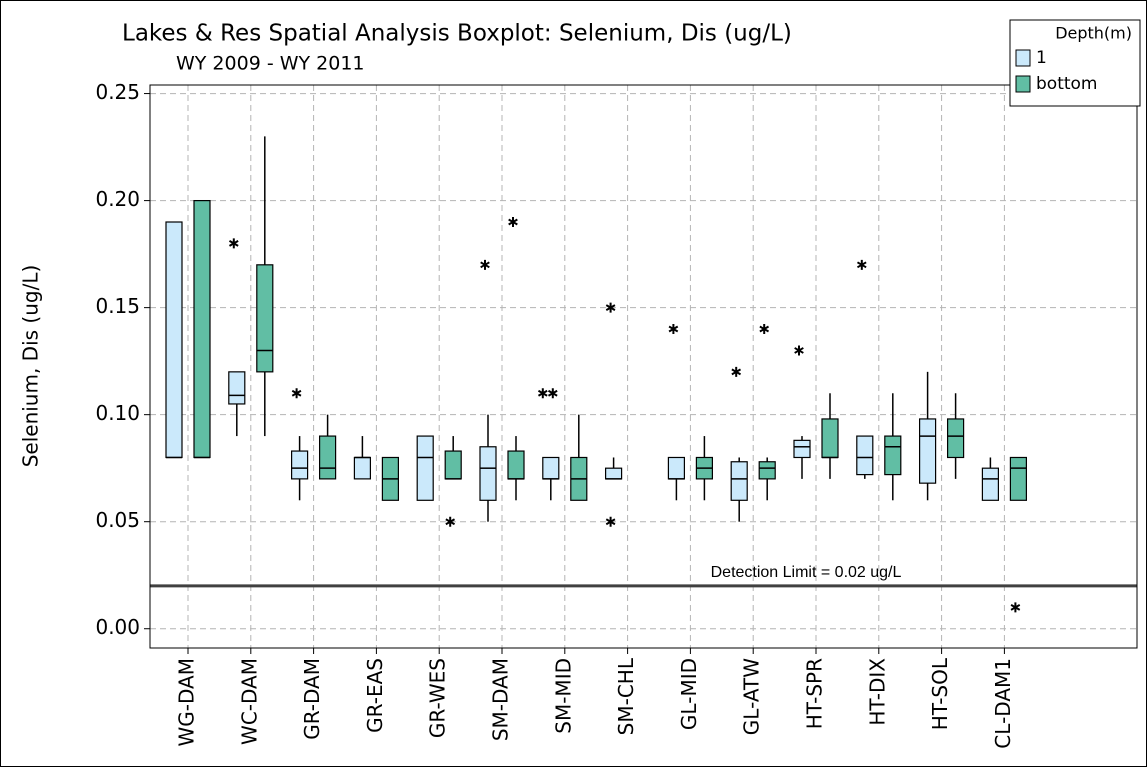 The width and height of the screenshot is (1147, 767). I want to click on y-tick-label: 0.25, so click(117, 92).